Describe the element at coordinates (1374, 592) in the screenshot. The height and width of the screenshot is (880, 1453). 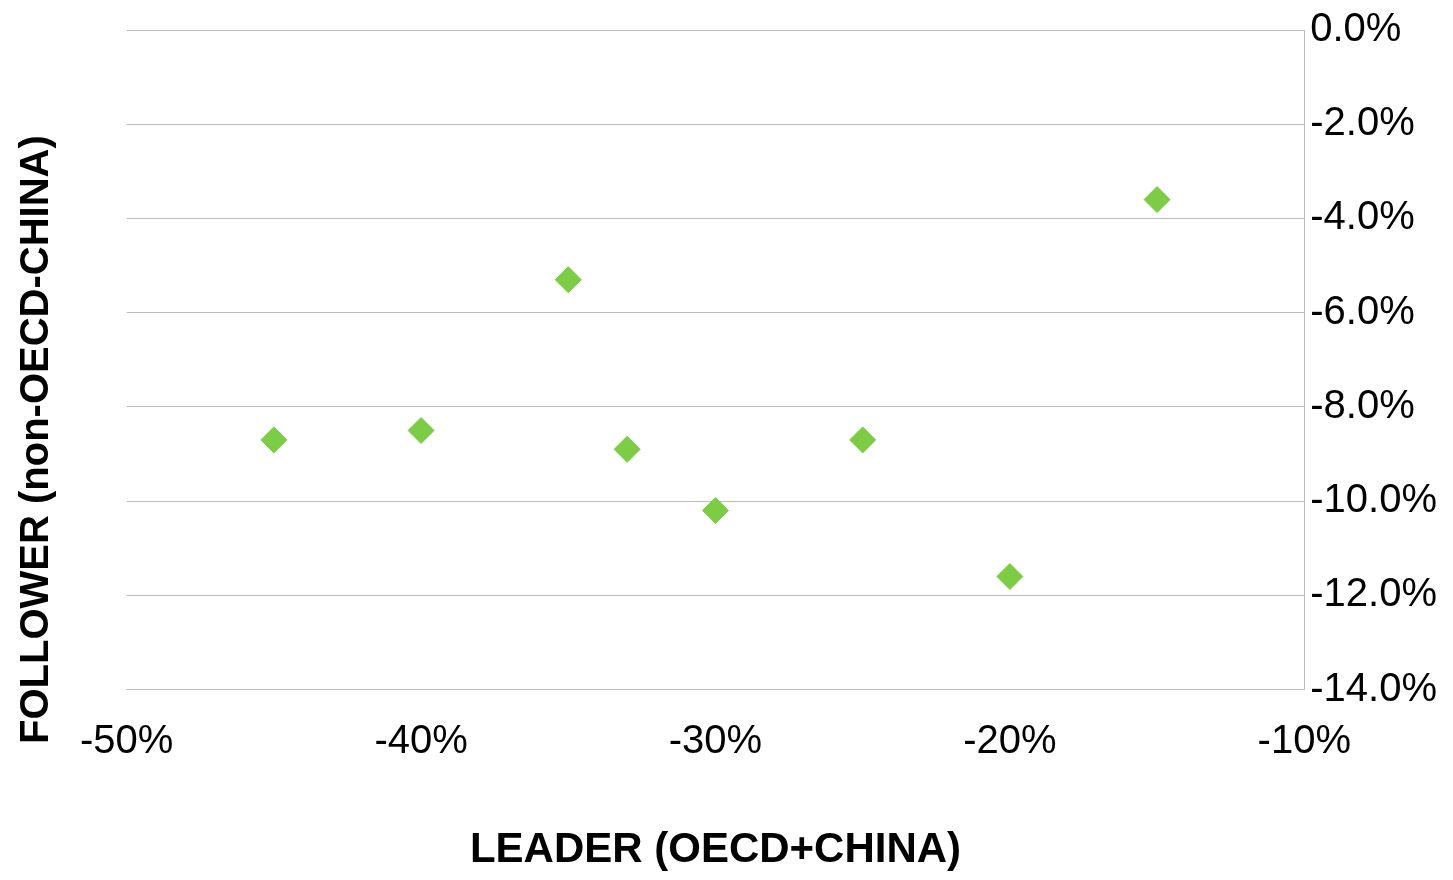
I see `y-tick-label: -12.0%` at that location.